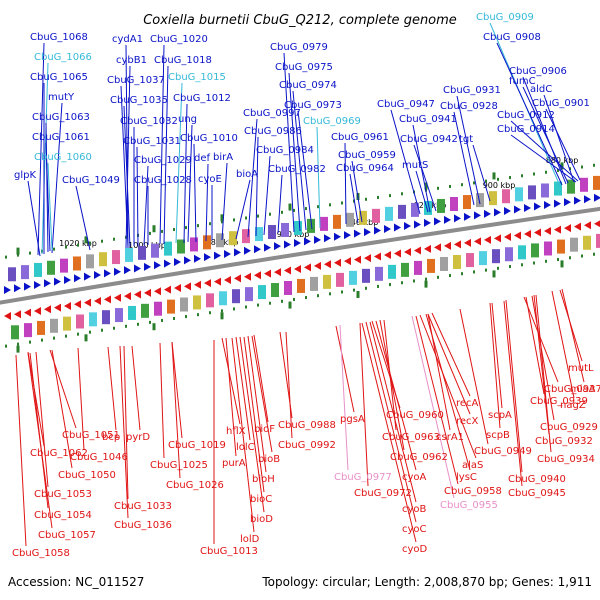 Image resolution: width=600 pixels, height=600 pixels. I want to click on forward-gene-label: CbuG_0914, so click(526, 129).